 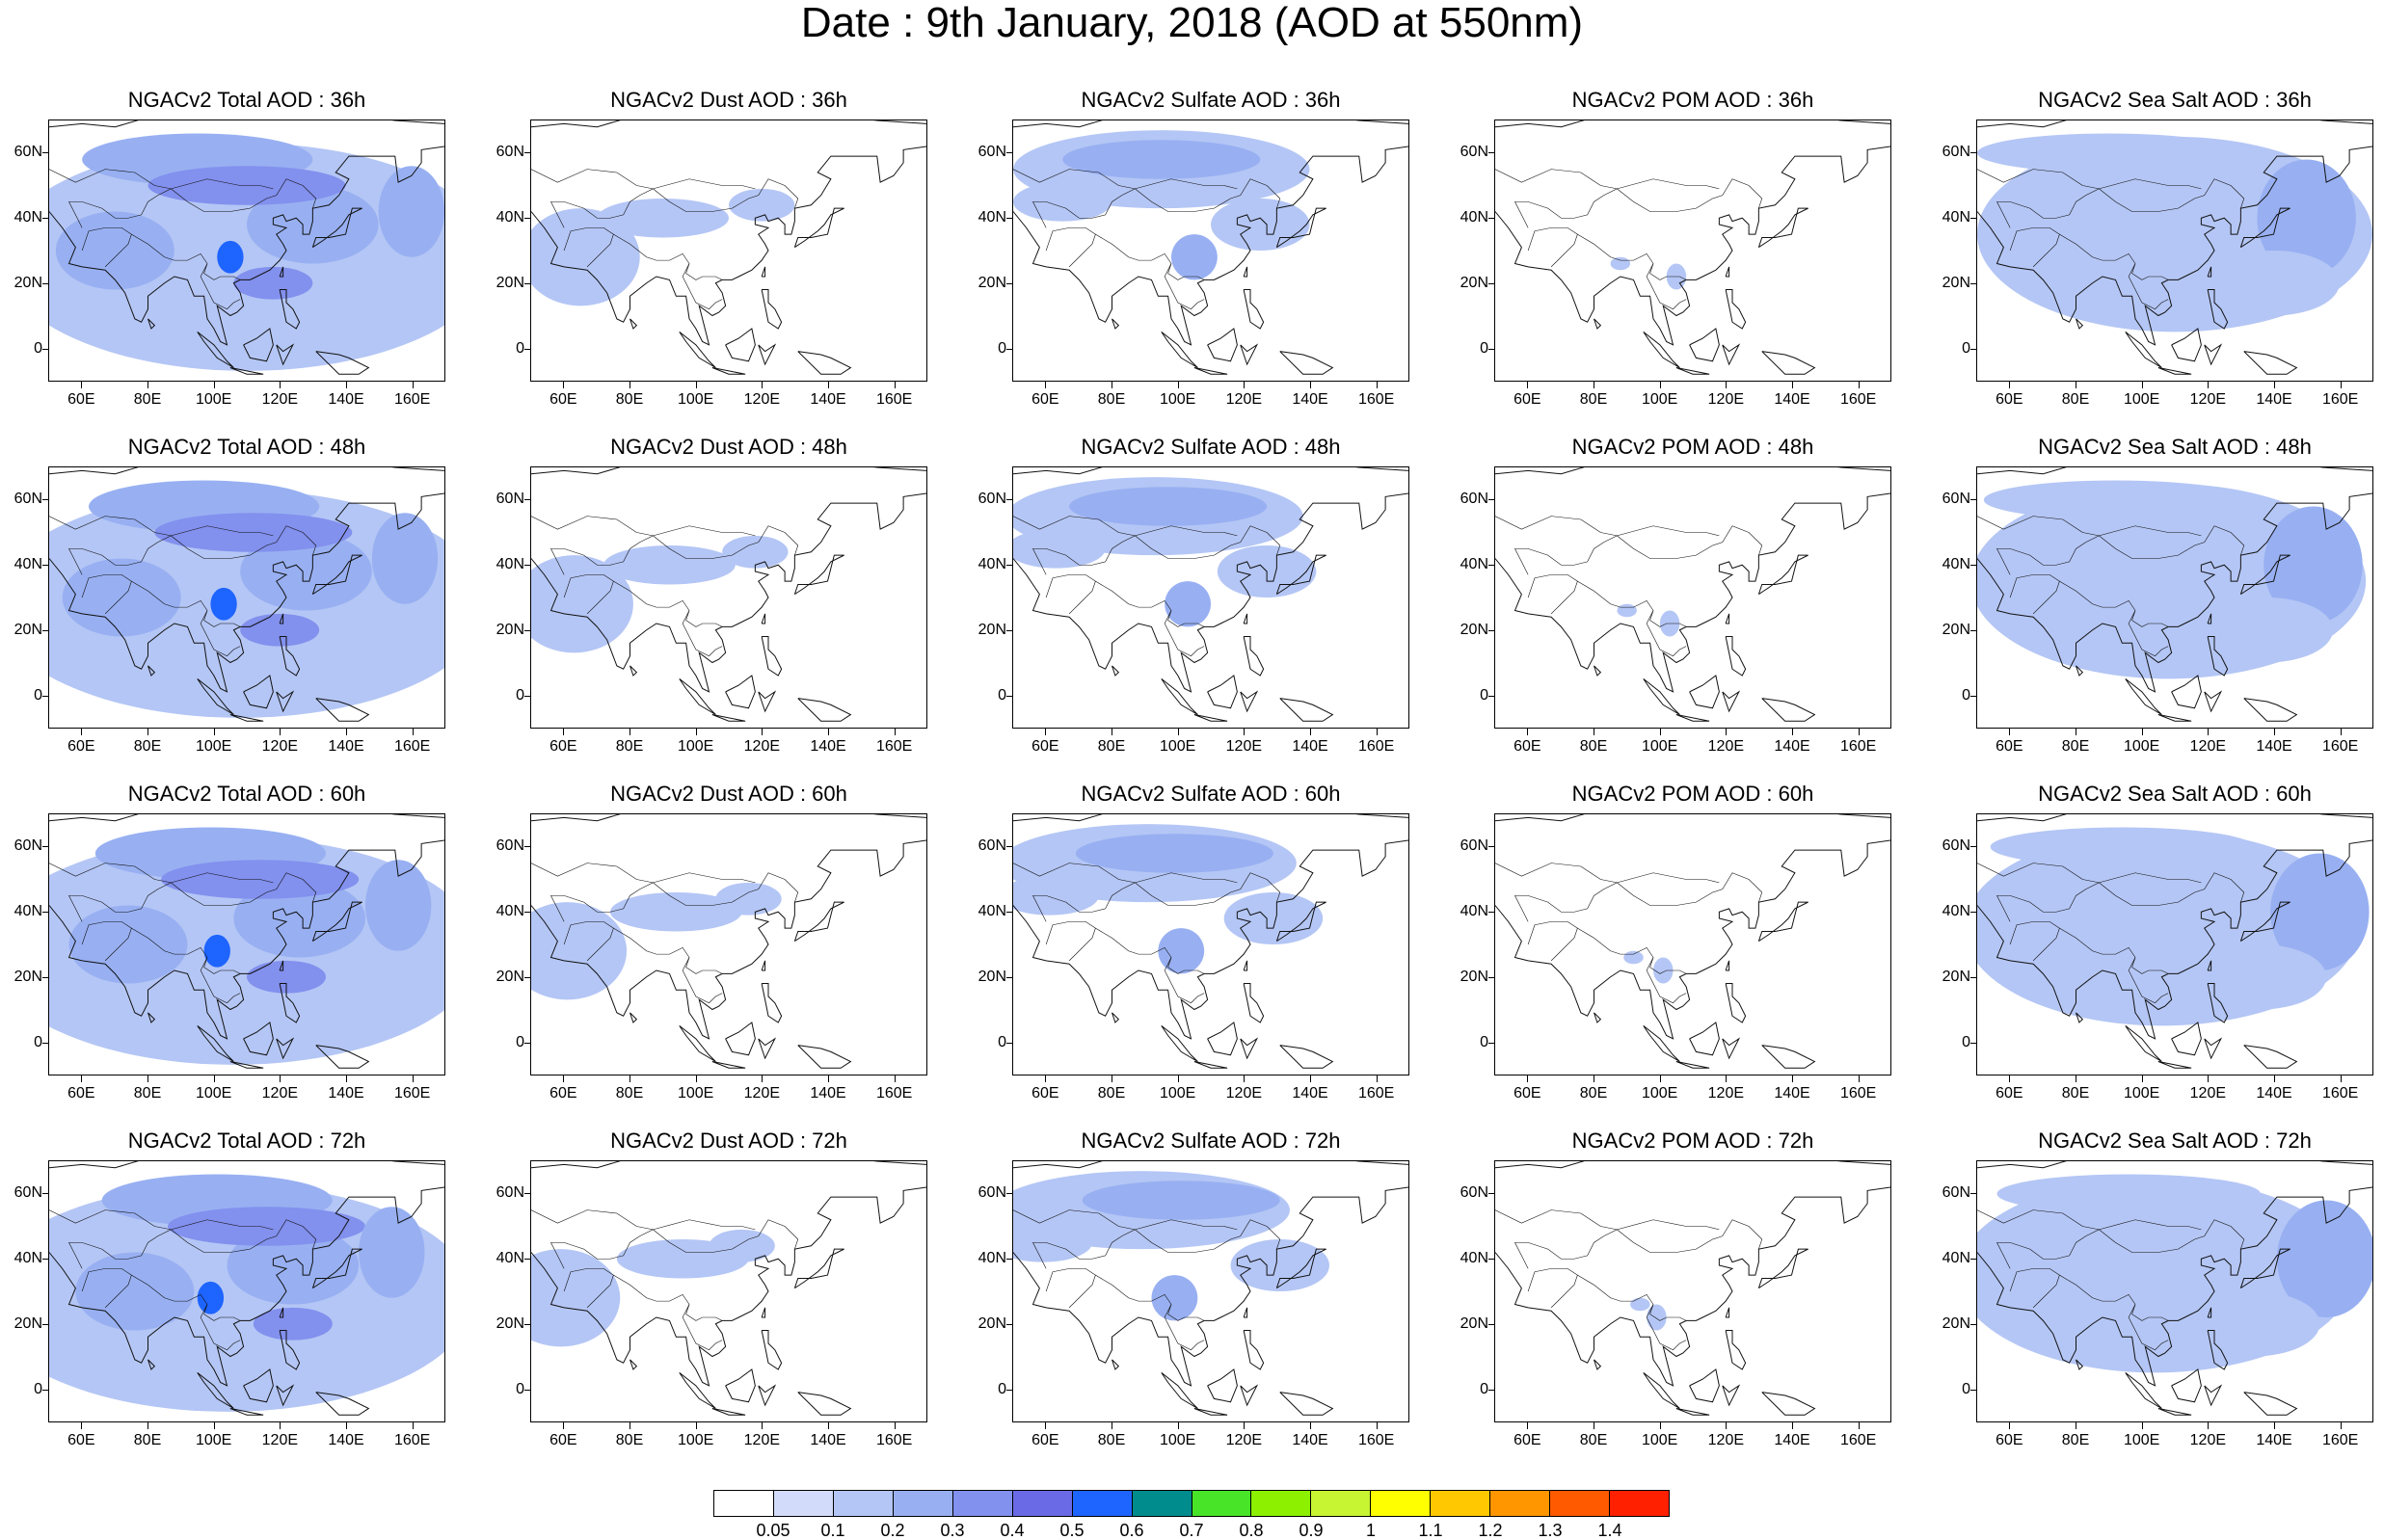 I want to click on colorbar-label: 0.7, so click(x=1192, y=1530).